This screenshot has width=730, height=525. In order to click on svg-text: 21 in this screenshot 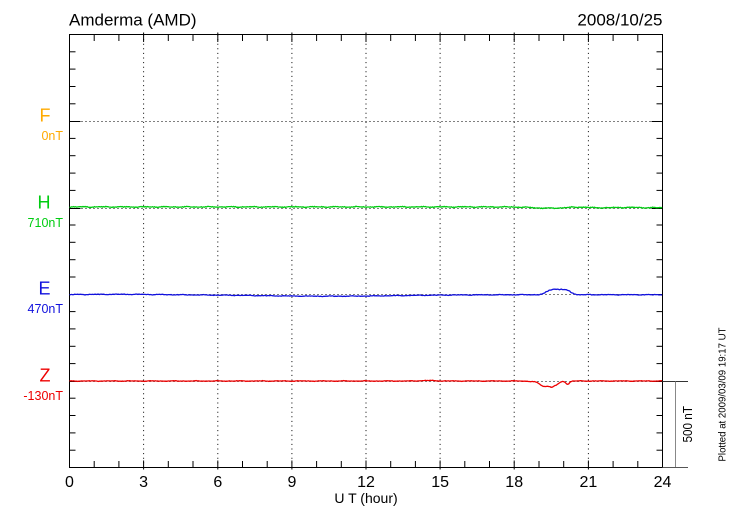, I will do `click(589, 482)`.